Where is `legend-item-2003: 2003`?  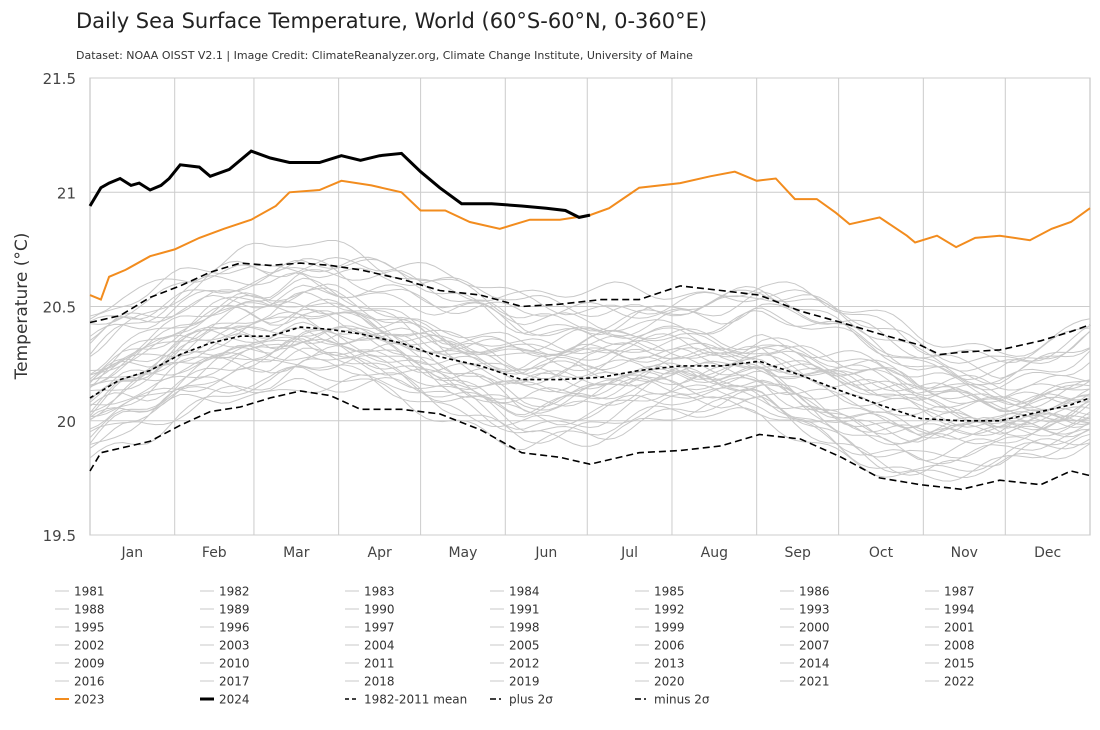 legend-item-2003: 2003 is located at coordinates (225, 646).